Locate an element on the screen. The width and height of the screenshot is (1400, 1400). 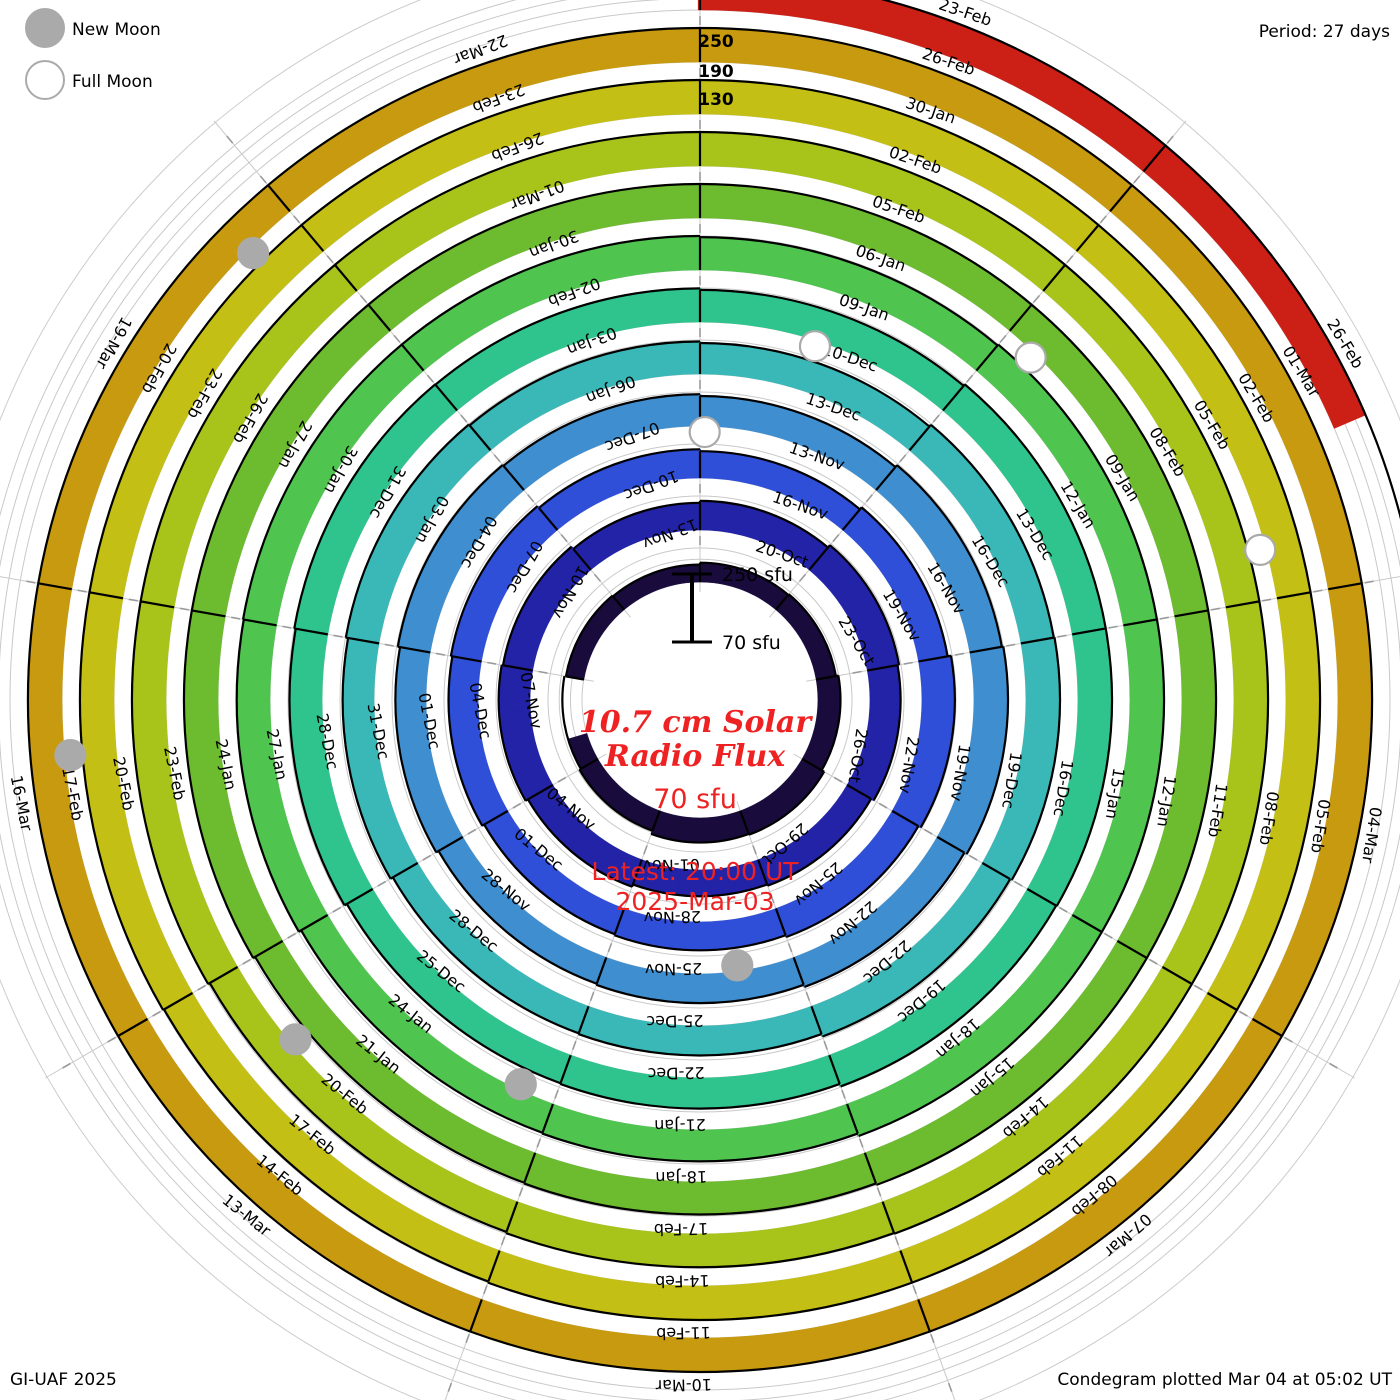
center-title-line2: Radio Flux is located at coordinates (695, 756).